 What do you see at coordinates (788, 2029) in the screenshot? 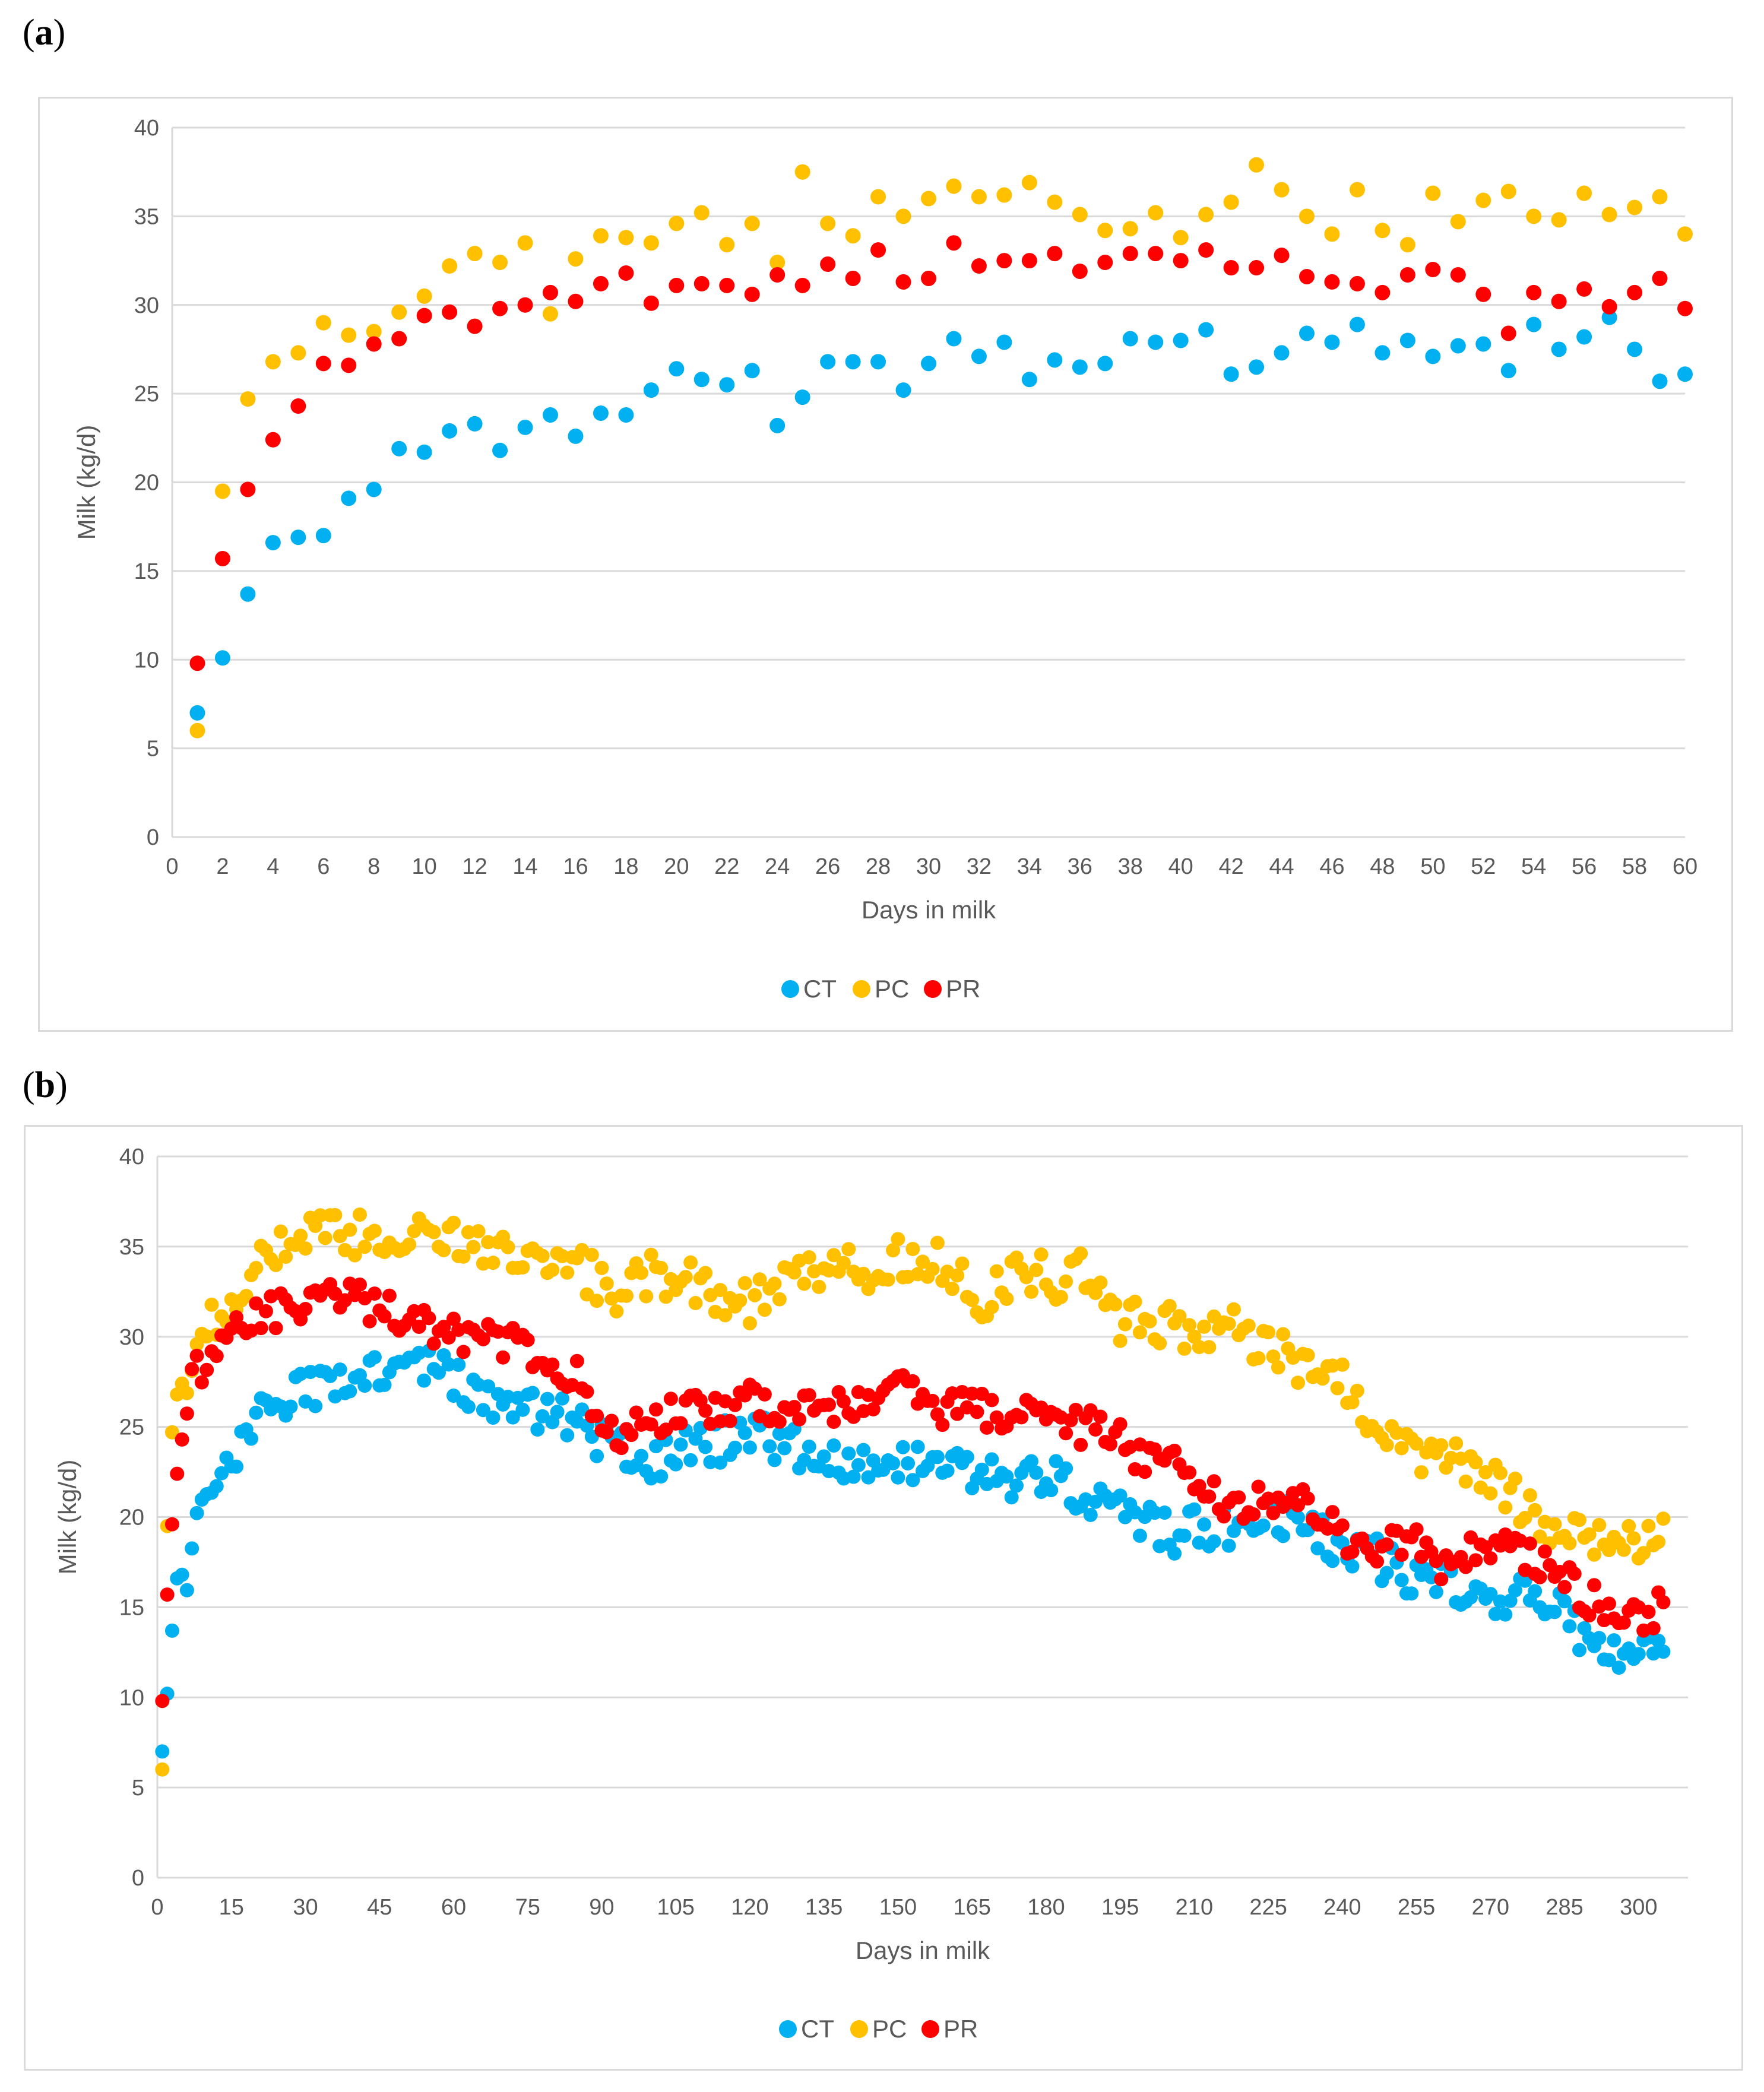
I see `legend-marker-CT` at bounding box center [788, 2029].